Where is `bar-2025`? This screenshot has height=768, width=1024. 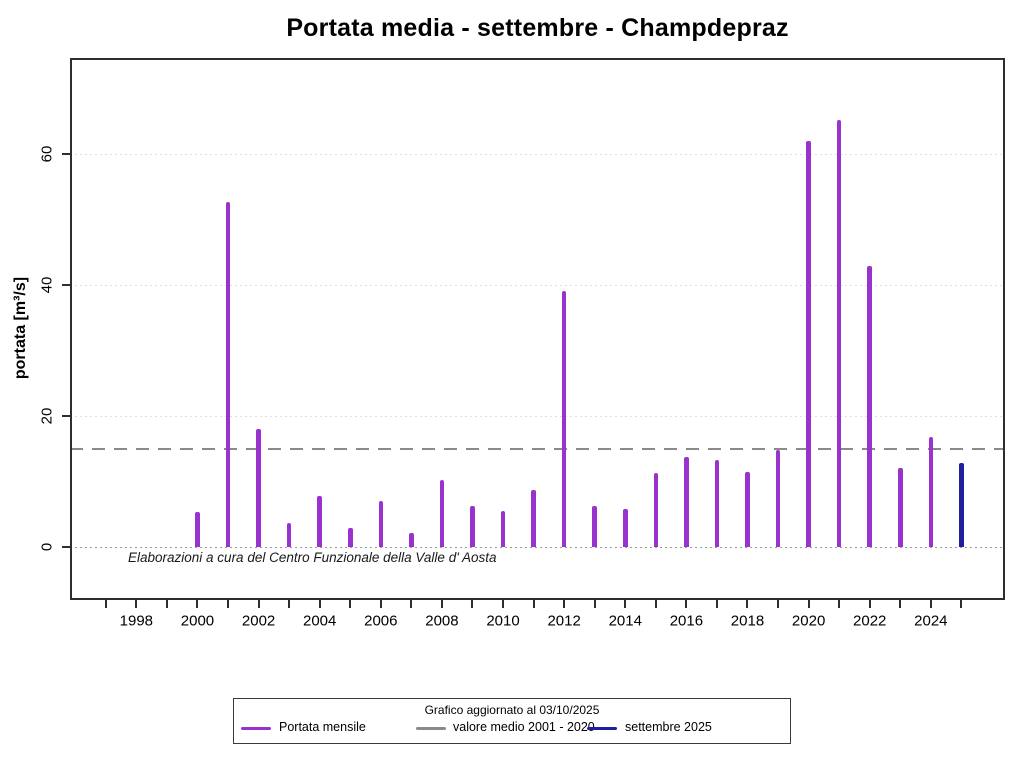
bar-2025 is located at coordinates (961, 505).